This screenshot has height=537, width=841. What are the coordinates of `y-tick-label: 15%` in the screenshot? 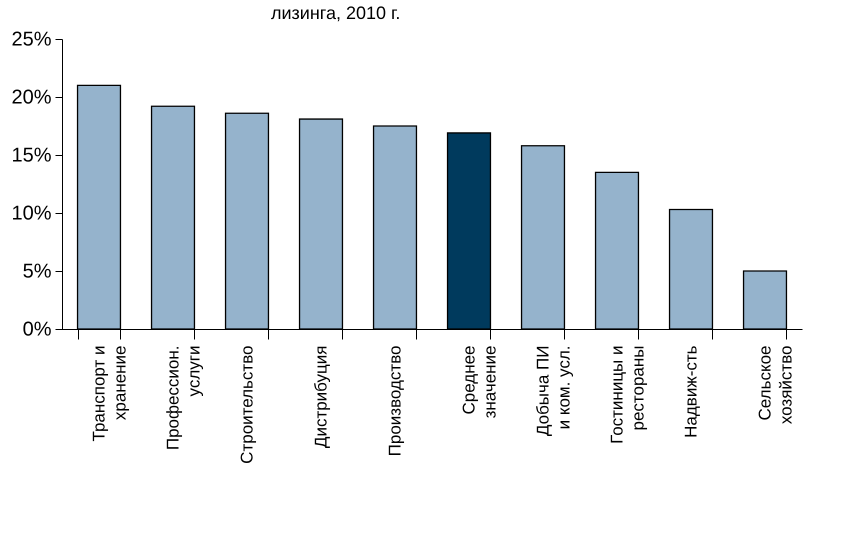 It's located at (31, 155).